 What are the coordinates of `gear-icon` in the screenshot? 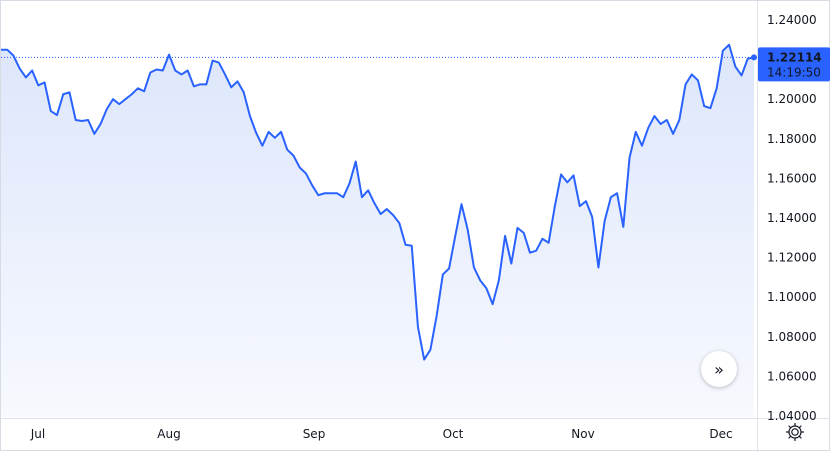 It's located at (795, 432).